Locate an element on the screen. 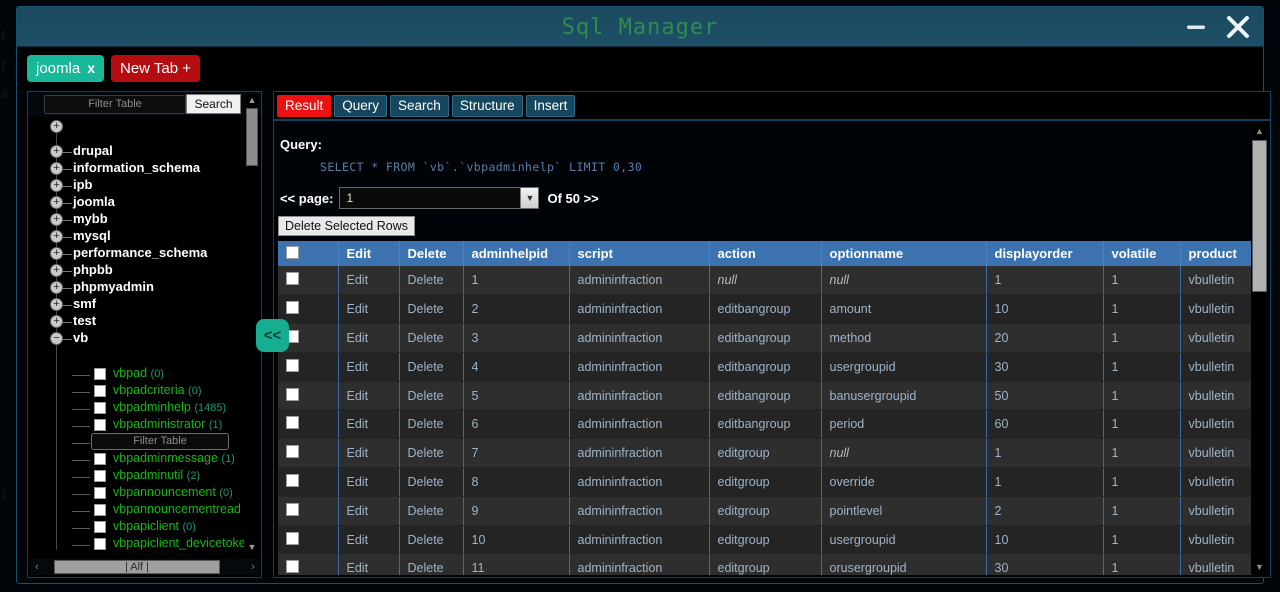  hscroll-left-icon: ‹ is located at coordinates (37, 567).